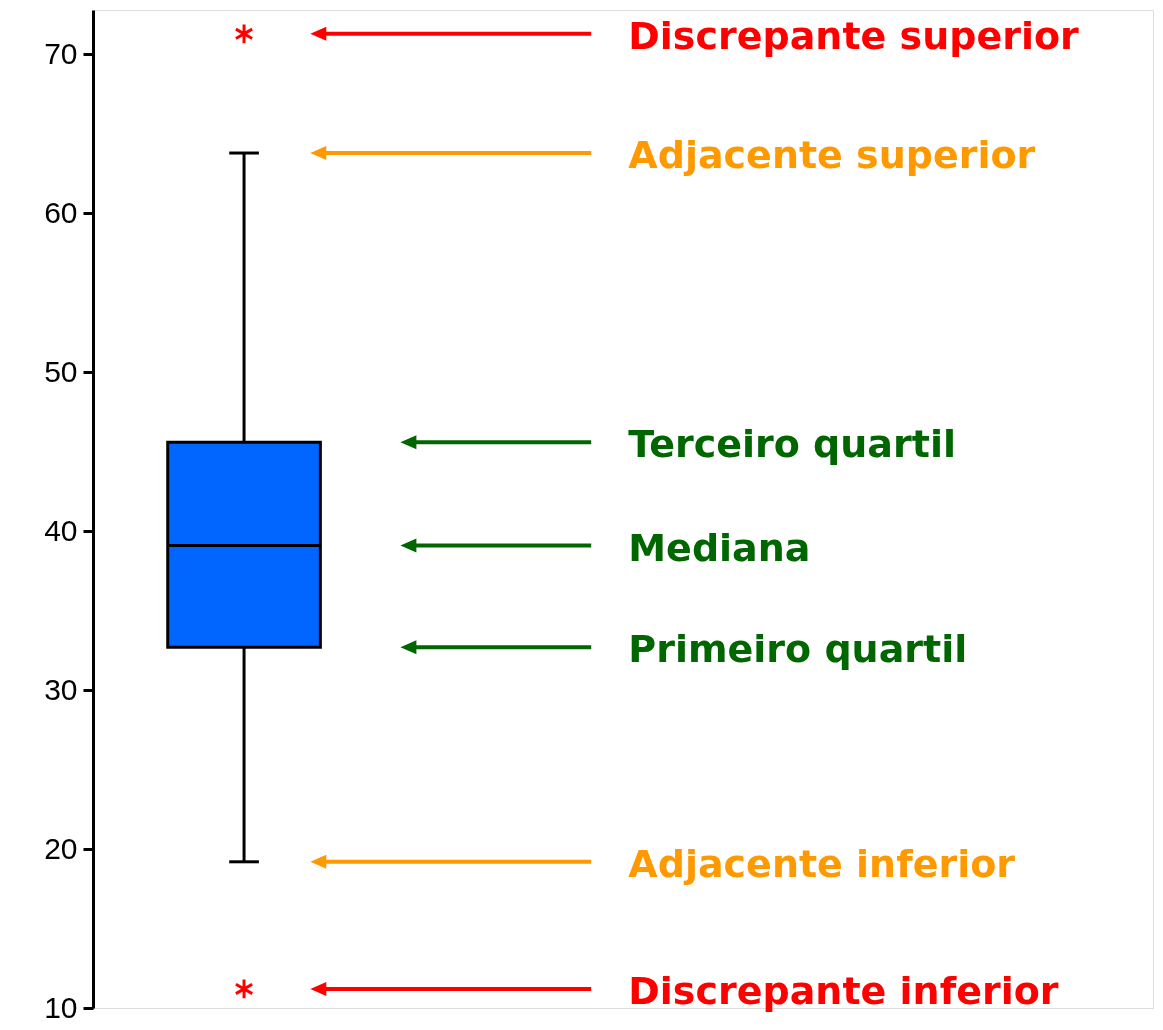 This screenshot has height=1030, width=1163. I want to click on y-tick-label: 70, so click(61, 53).